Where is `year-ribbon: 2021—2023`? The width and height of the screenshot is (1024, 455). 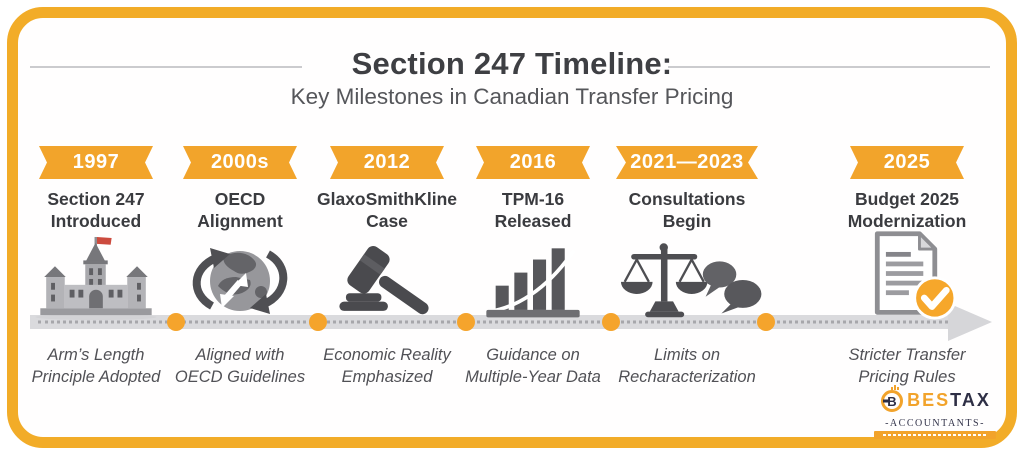 year-ribbon: 2021—2023 is located at coordinates (687, 162).